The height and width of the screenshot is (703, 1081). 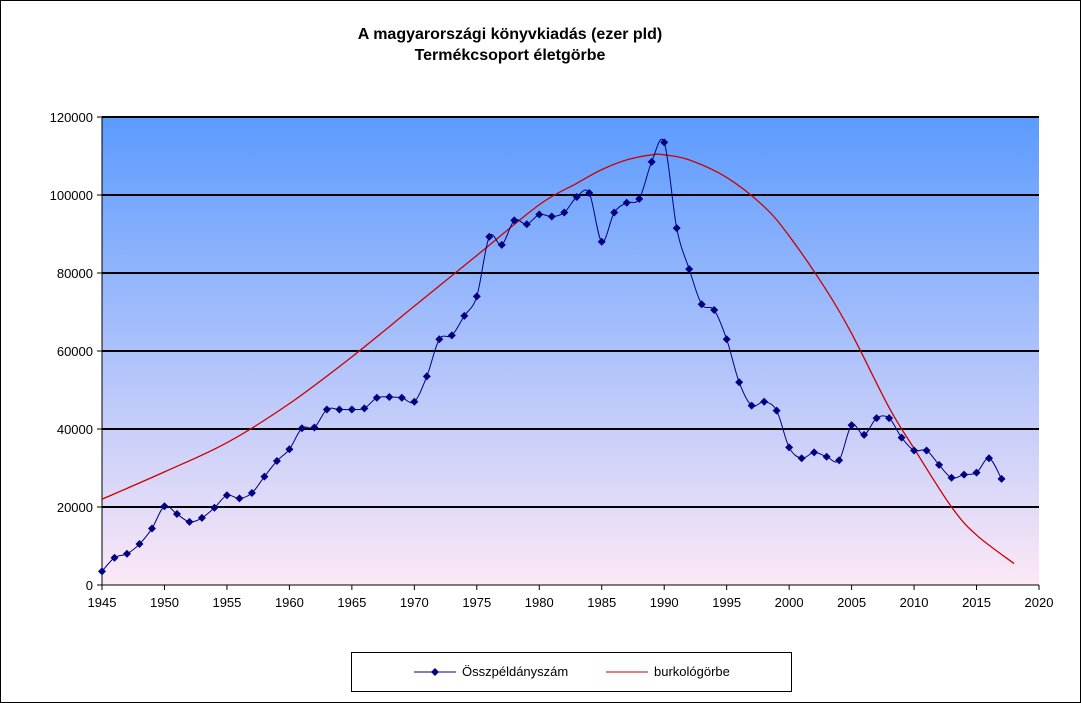 What do you see at coordinates (376, 397) in the screenshot?
I see `data-point-1967` at bounding box center [376, 397].